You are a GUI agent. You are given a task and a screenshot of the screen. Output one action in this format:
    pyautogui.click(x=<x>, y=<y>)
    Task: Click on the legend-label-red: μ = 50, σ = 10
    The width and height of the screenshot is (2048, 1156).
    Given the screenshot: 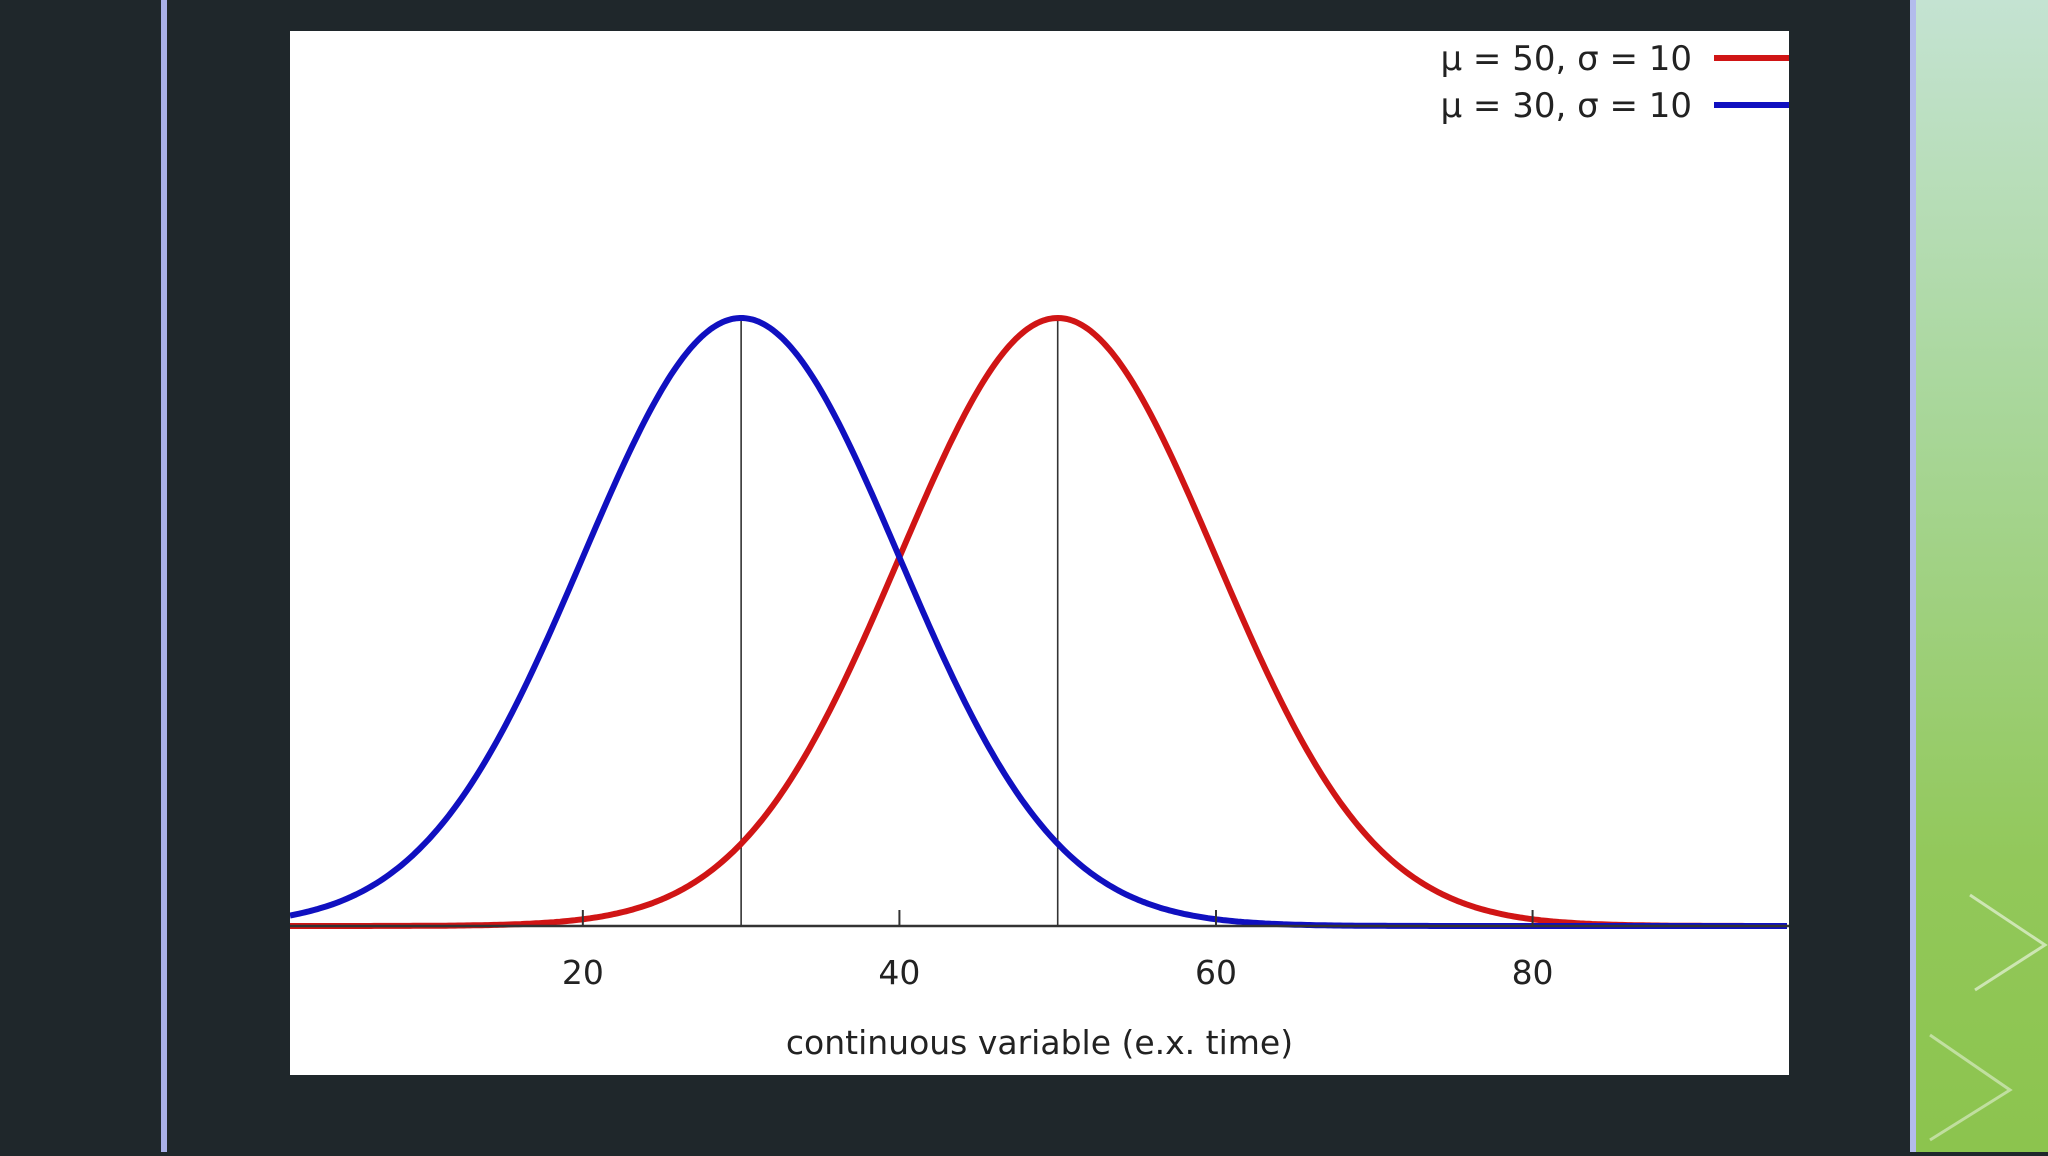 What is the action you would take?
    pyautogui.click(x=1566, y=59)
    